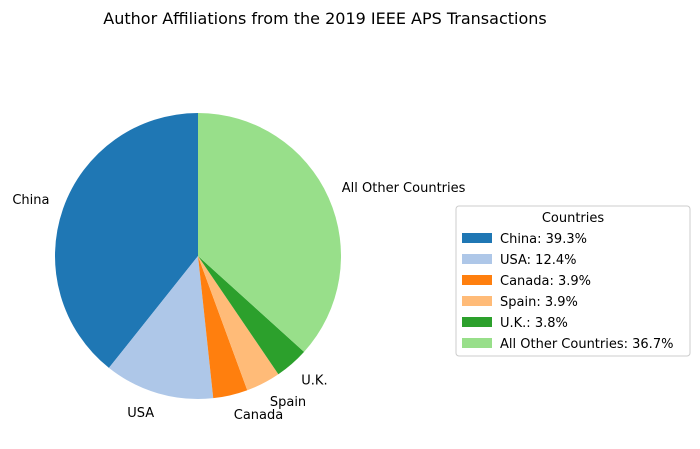 The width and height of the screenshot is (700, 449). Describe the element at coordinates (314, 381) in the screenshot. I see `slice-label-u-k: U.K.` at that location.